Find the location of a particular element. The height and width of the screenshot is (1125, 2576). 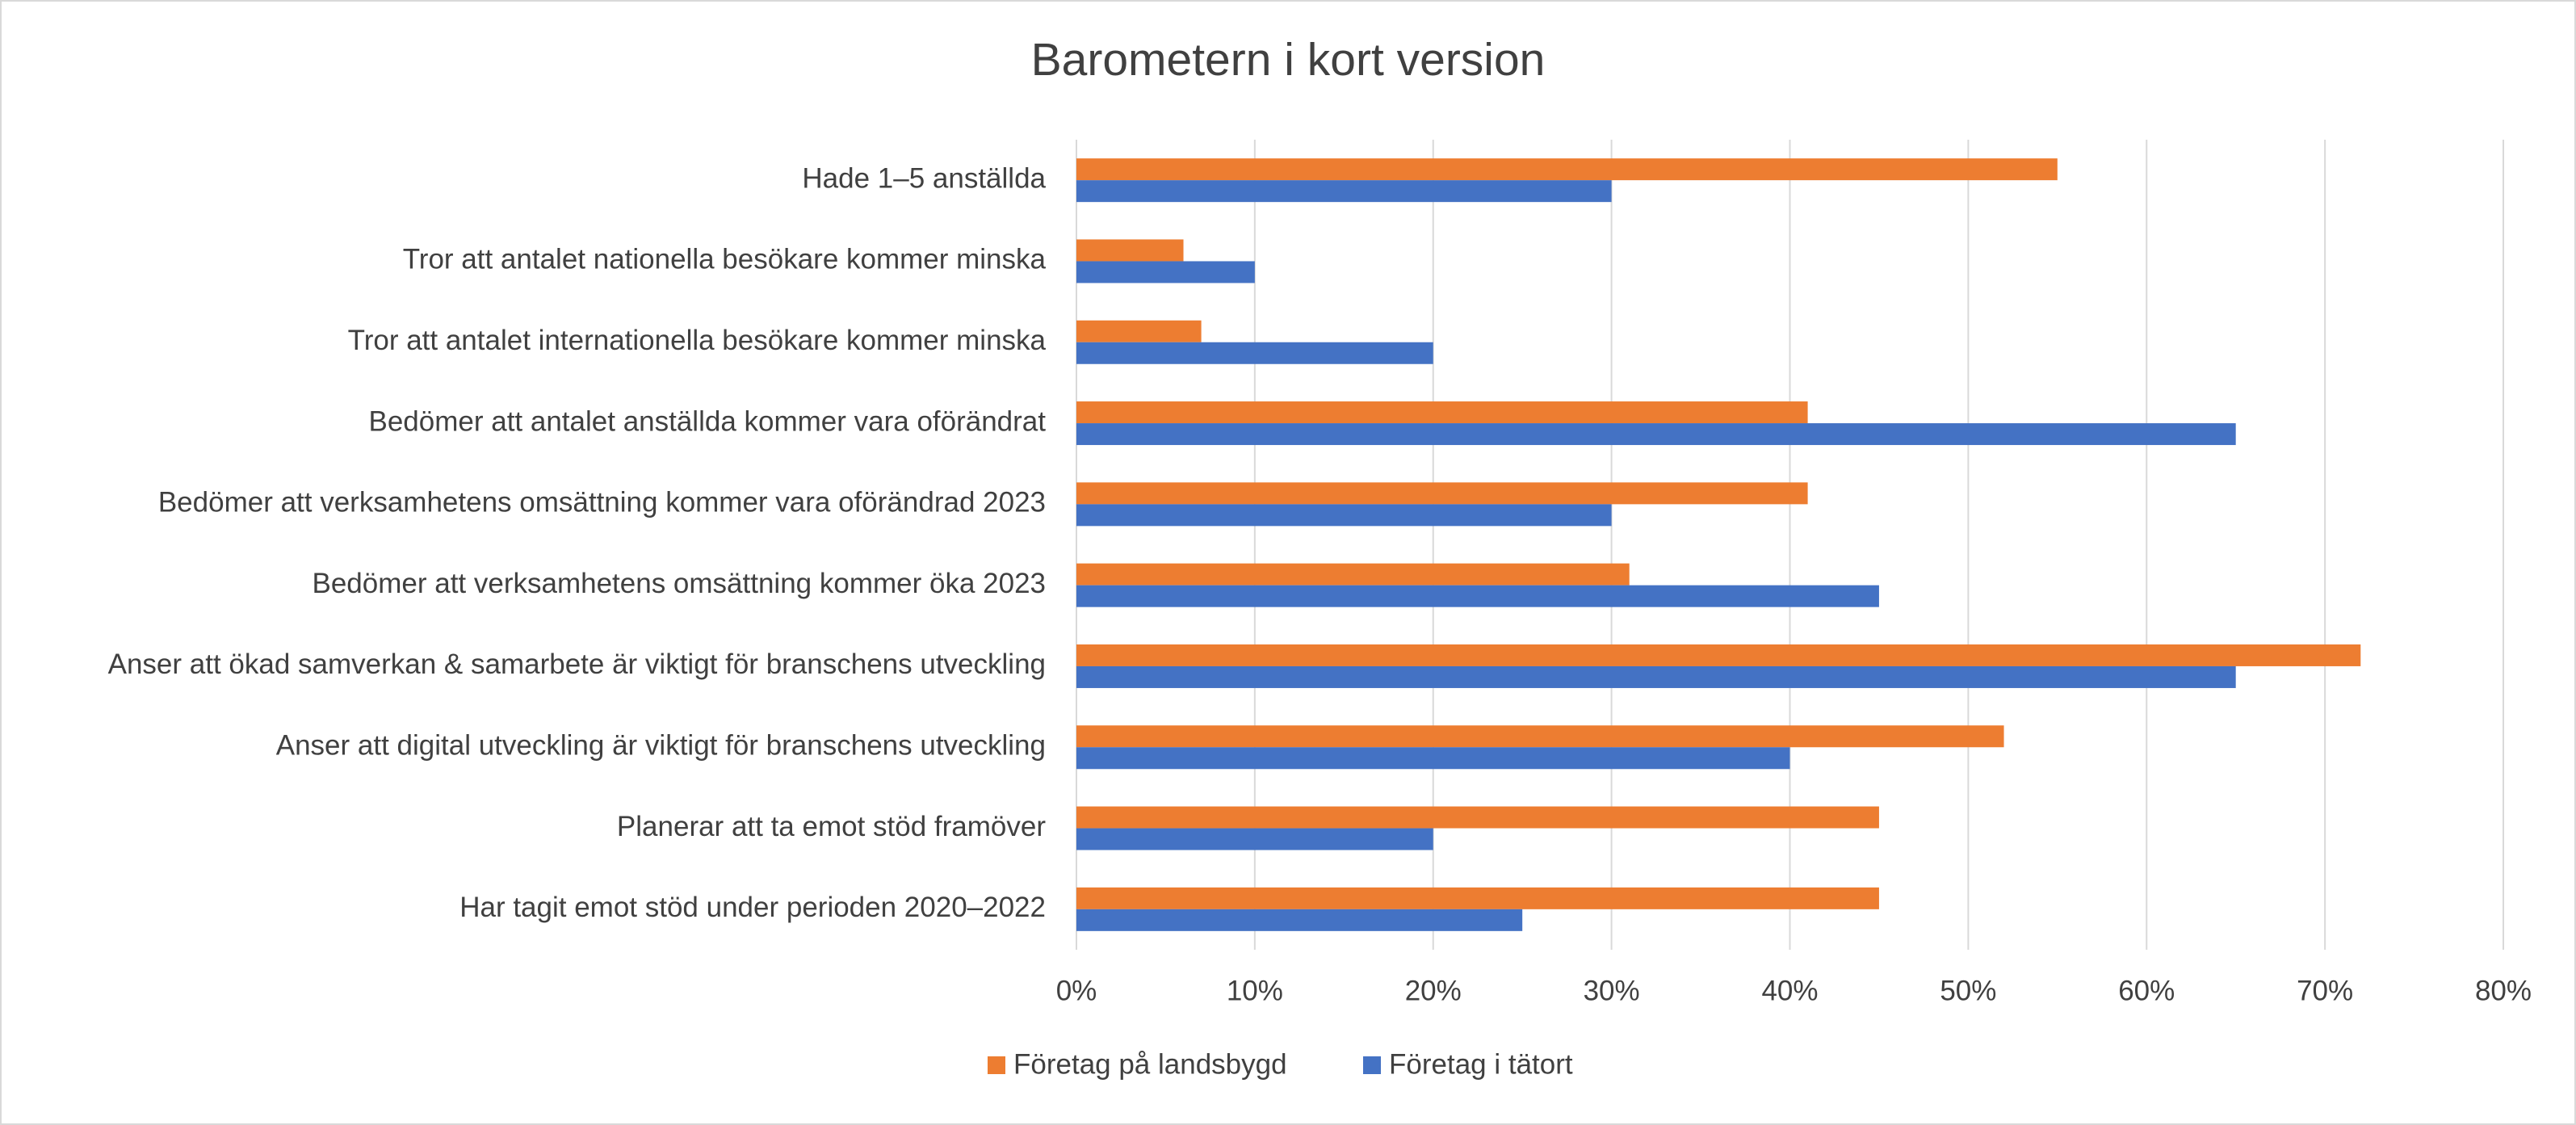

x-tick-label: 80% is located at coordinates (2503, 990).